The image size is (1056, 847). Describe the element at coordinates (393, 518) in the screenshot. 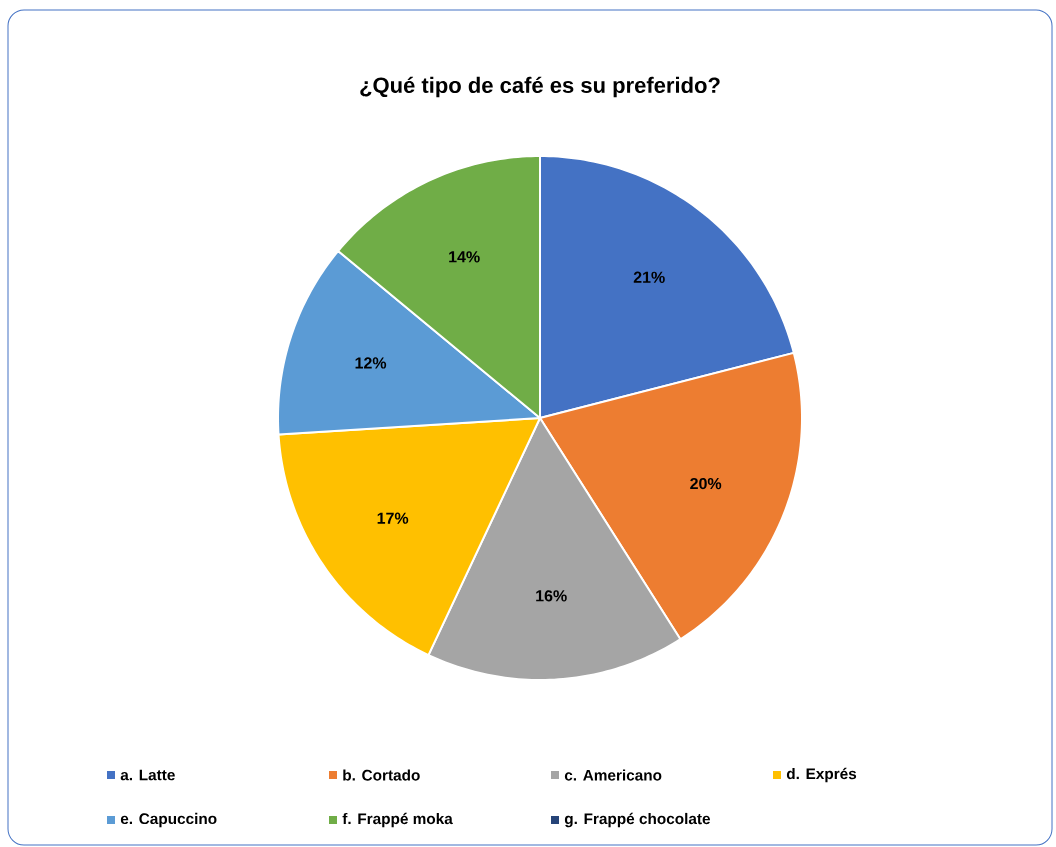

I see `data-label: 17%` at that location.